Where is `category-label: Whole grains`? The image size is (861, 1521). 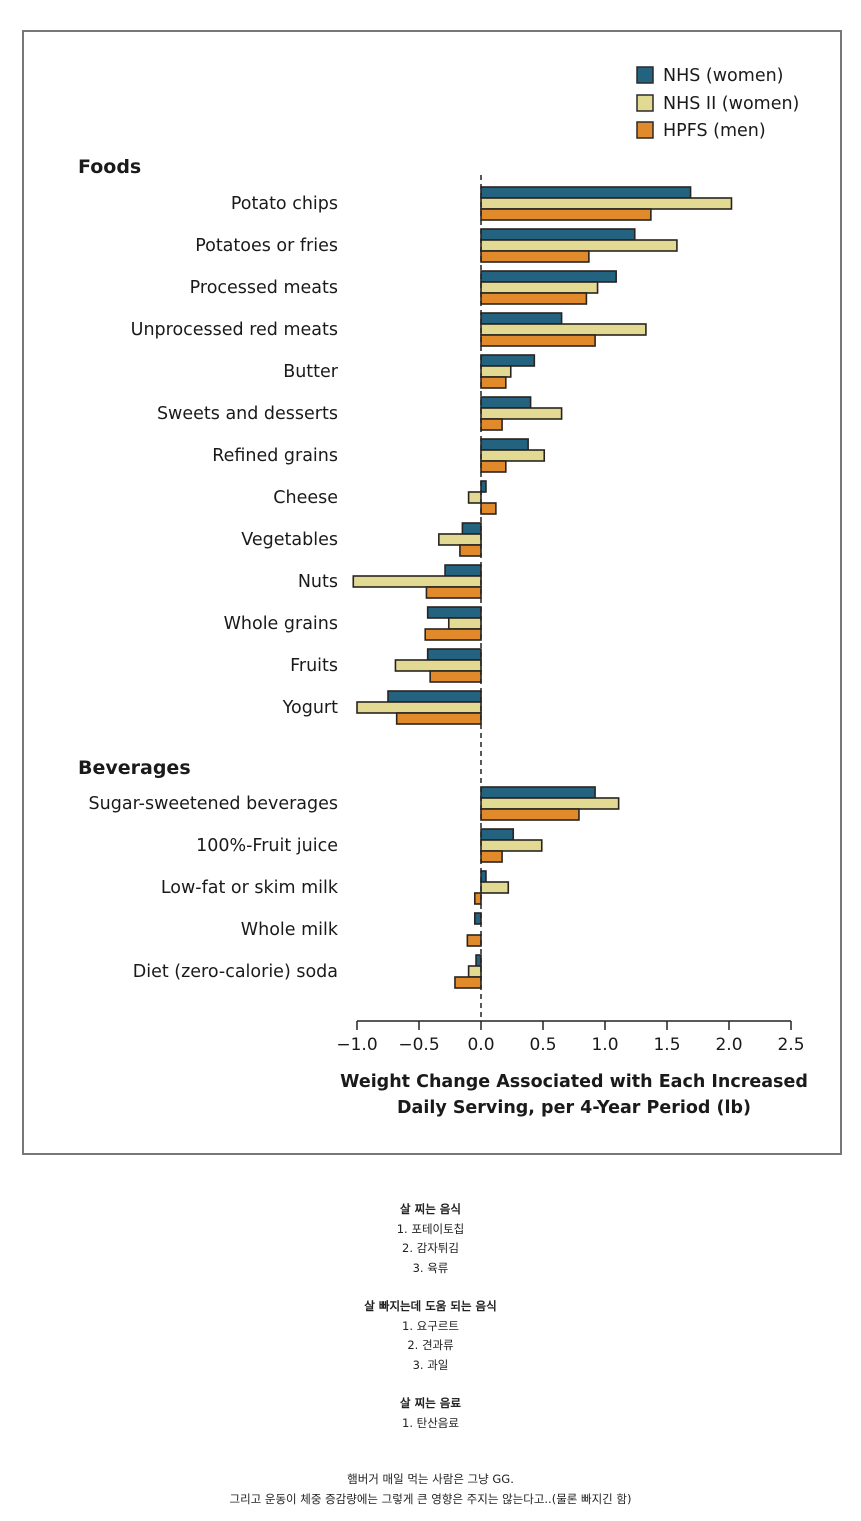
category-label: Whole grains is located at coordinates (281, 624).